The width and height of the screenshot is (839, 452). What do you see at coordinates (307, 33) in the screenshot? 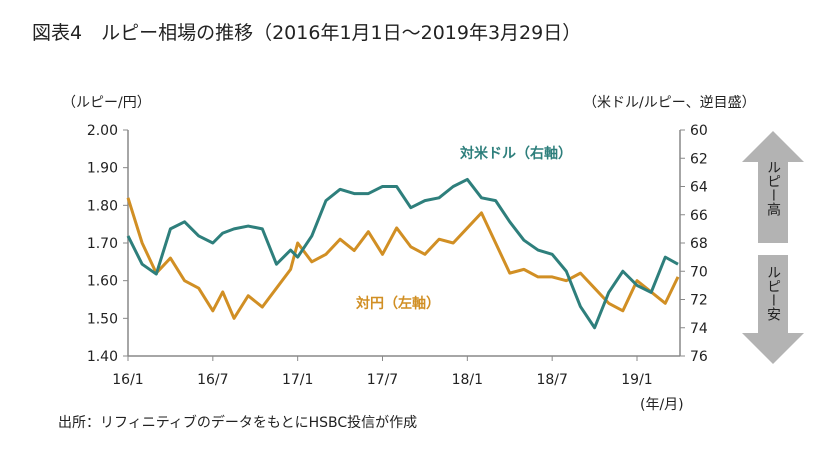
I see `figure-title: 図表4 ルピー相場の推移（2016年1月1日～2019年3月29日）` at bounding box center [307, 33].